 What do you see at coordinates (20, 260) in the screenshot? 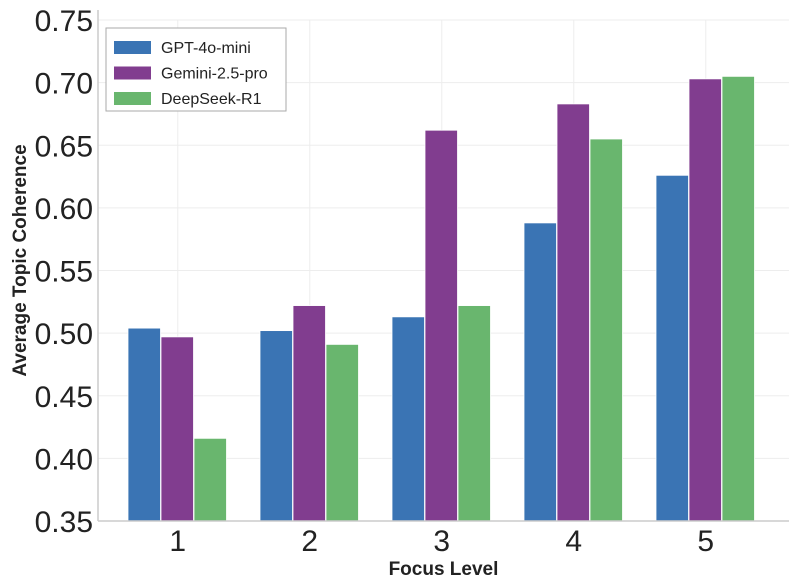
I see `y-axis-label: Average Topic Coherence` at bounding box center [20, 260].